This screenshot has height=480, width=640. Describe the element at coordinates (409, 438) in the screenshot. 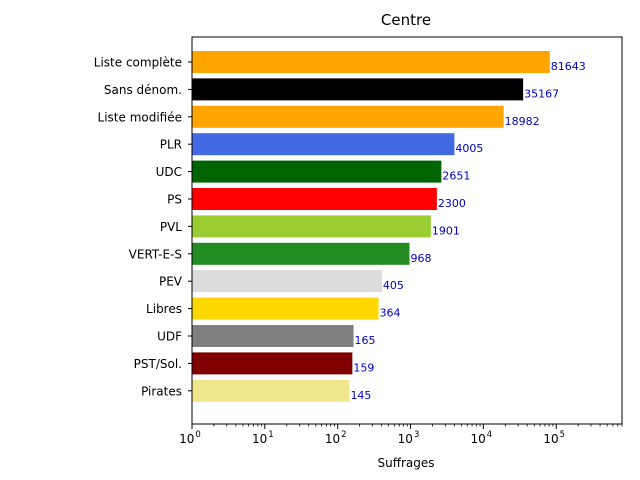

I see `x-tick-label: 103` at that location.